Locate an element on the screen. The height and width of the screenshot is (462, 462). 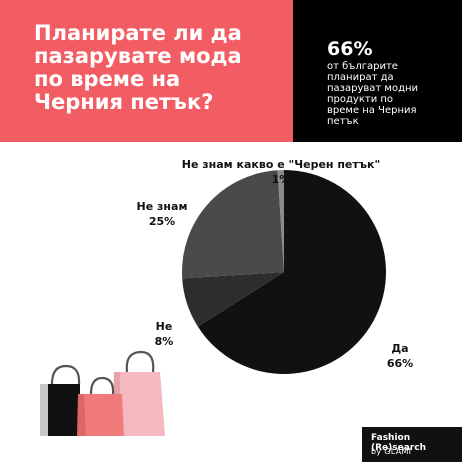
slice-label: Не is located at coordinates (164, 326).